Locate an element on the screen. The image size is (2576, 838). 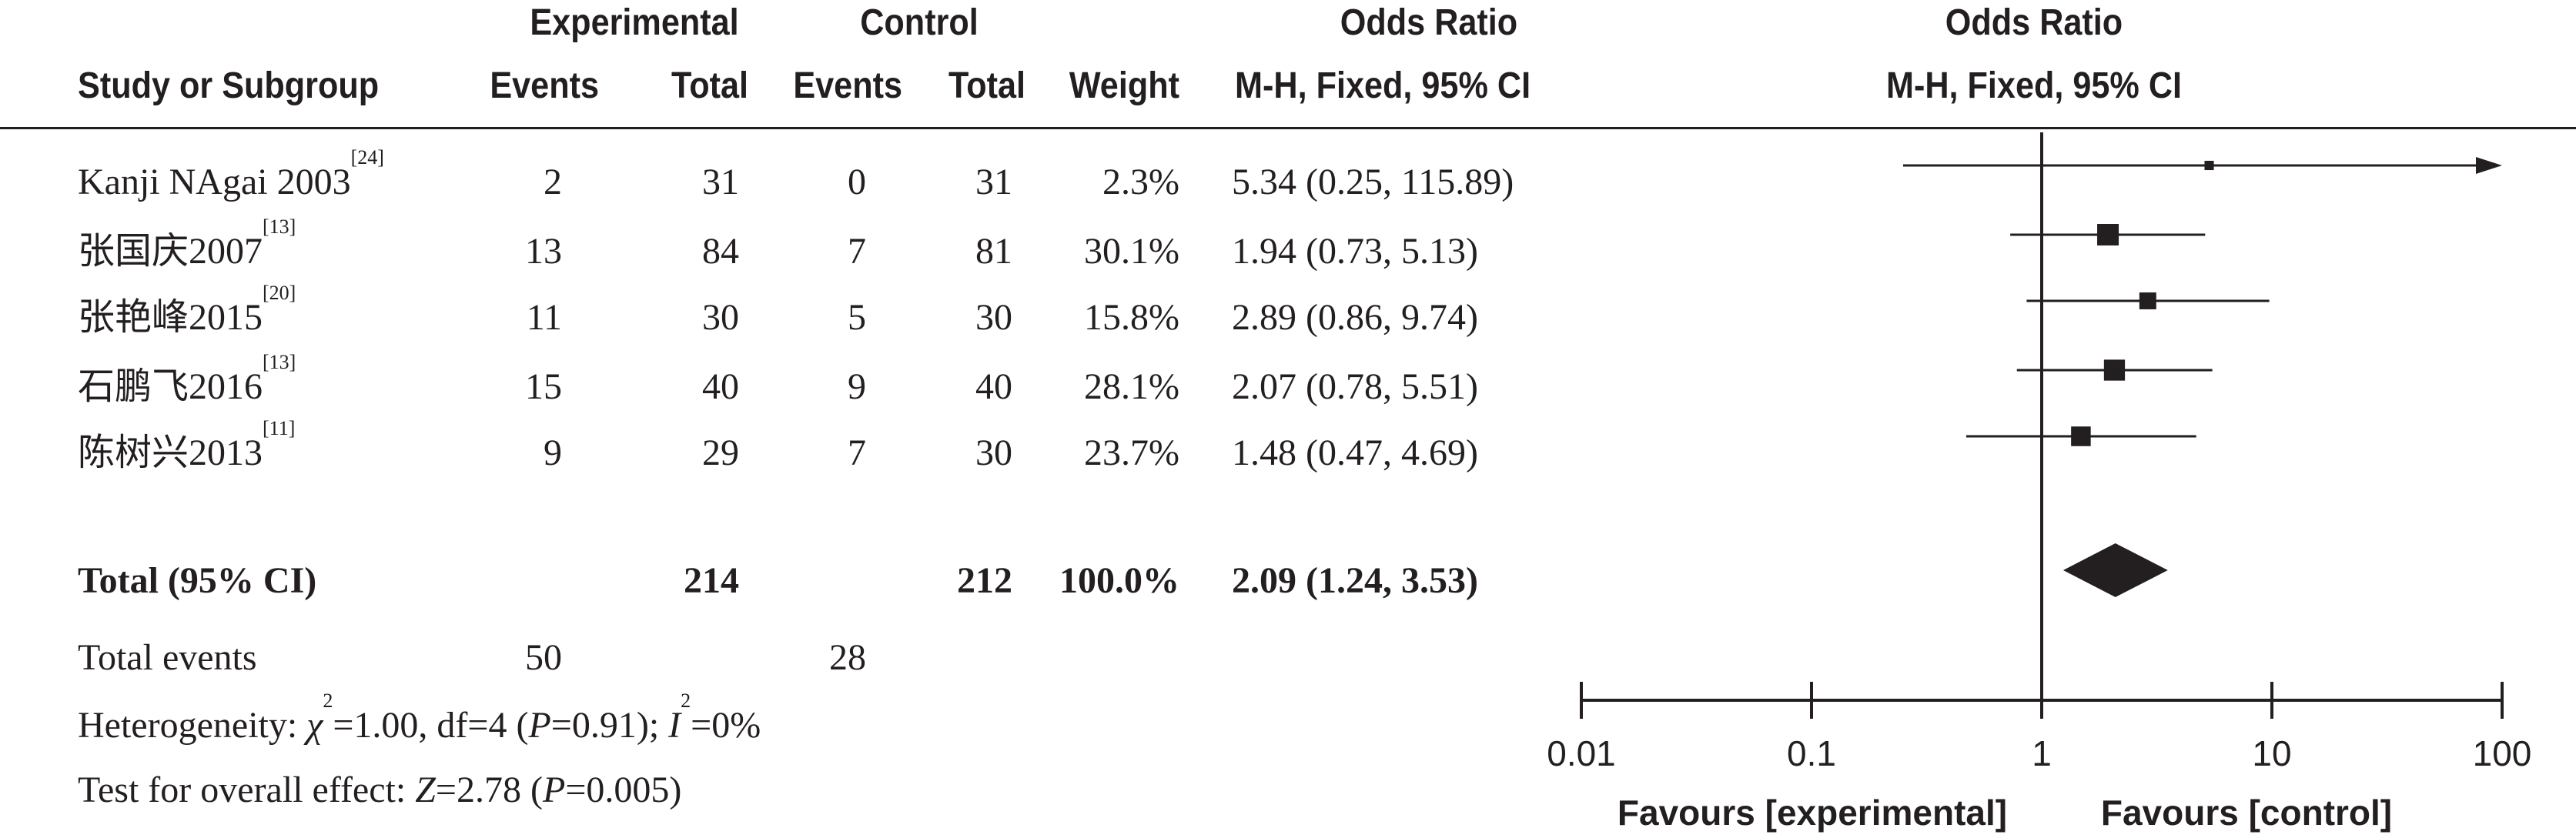
header-method-plot: M-H, Fixed, 95% CI is located at coordinates (2034, 85).